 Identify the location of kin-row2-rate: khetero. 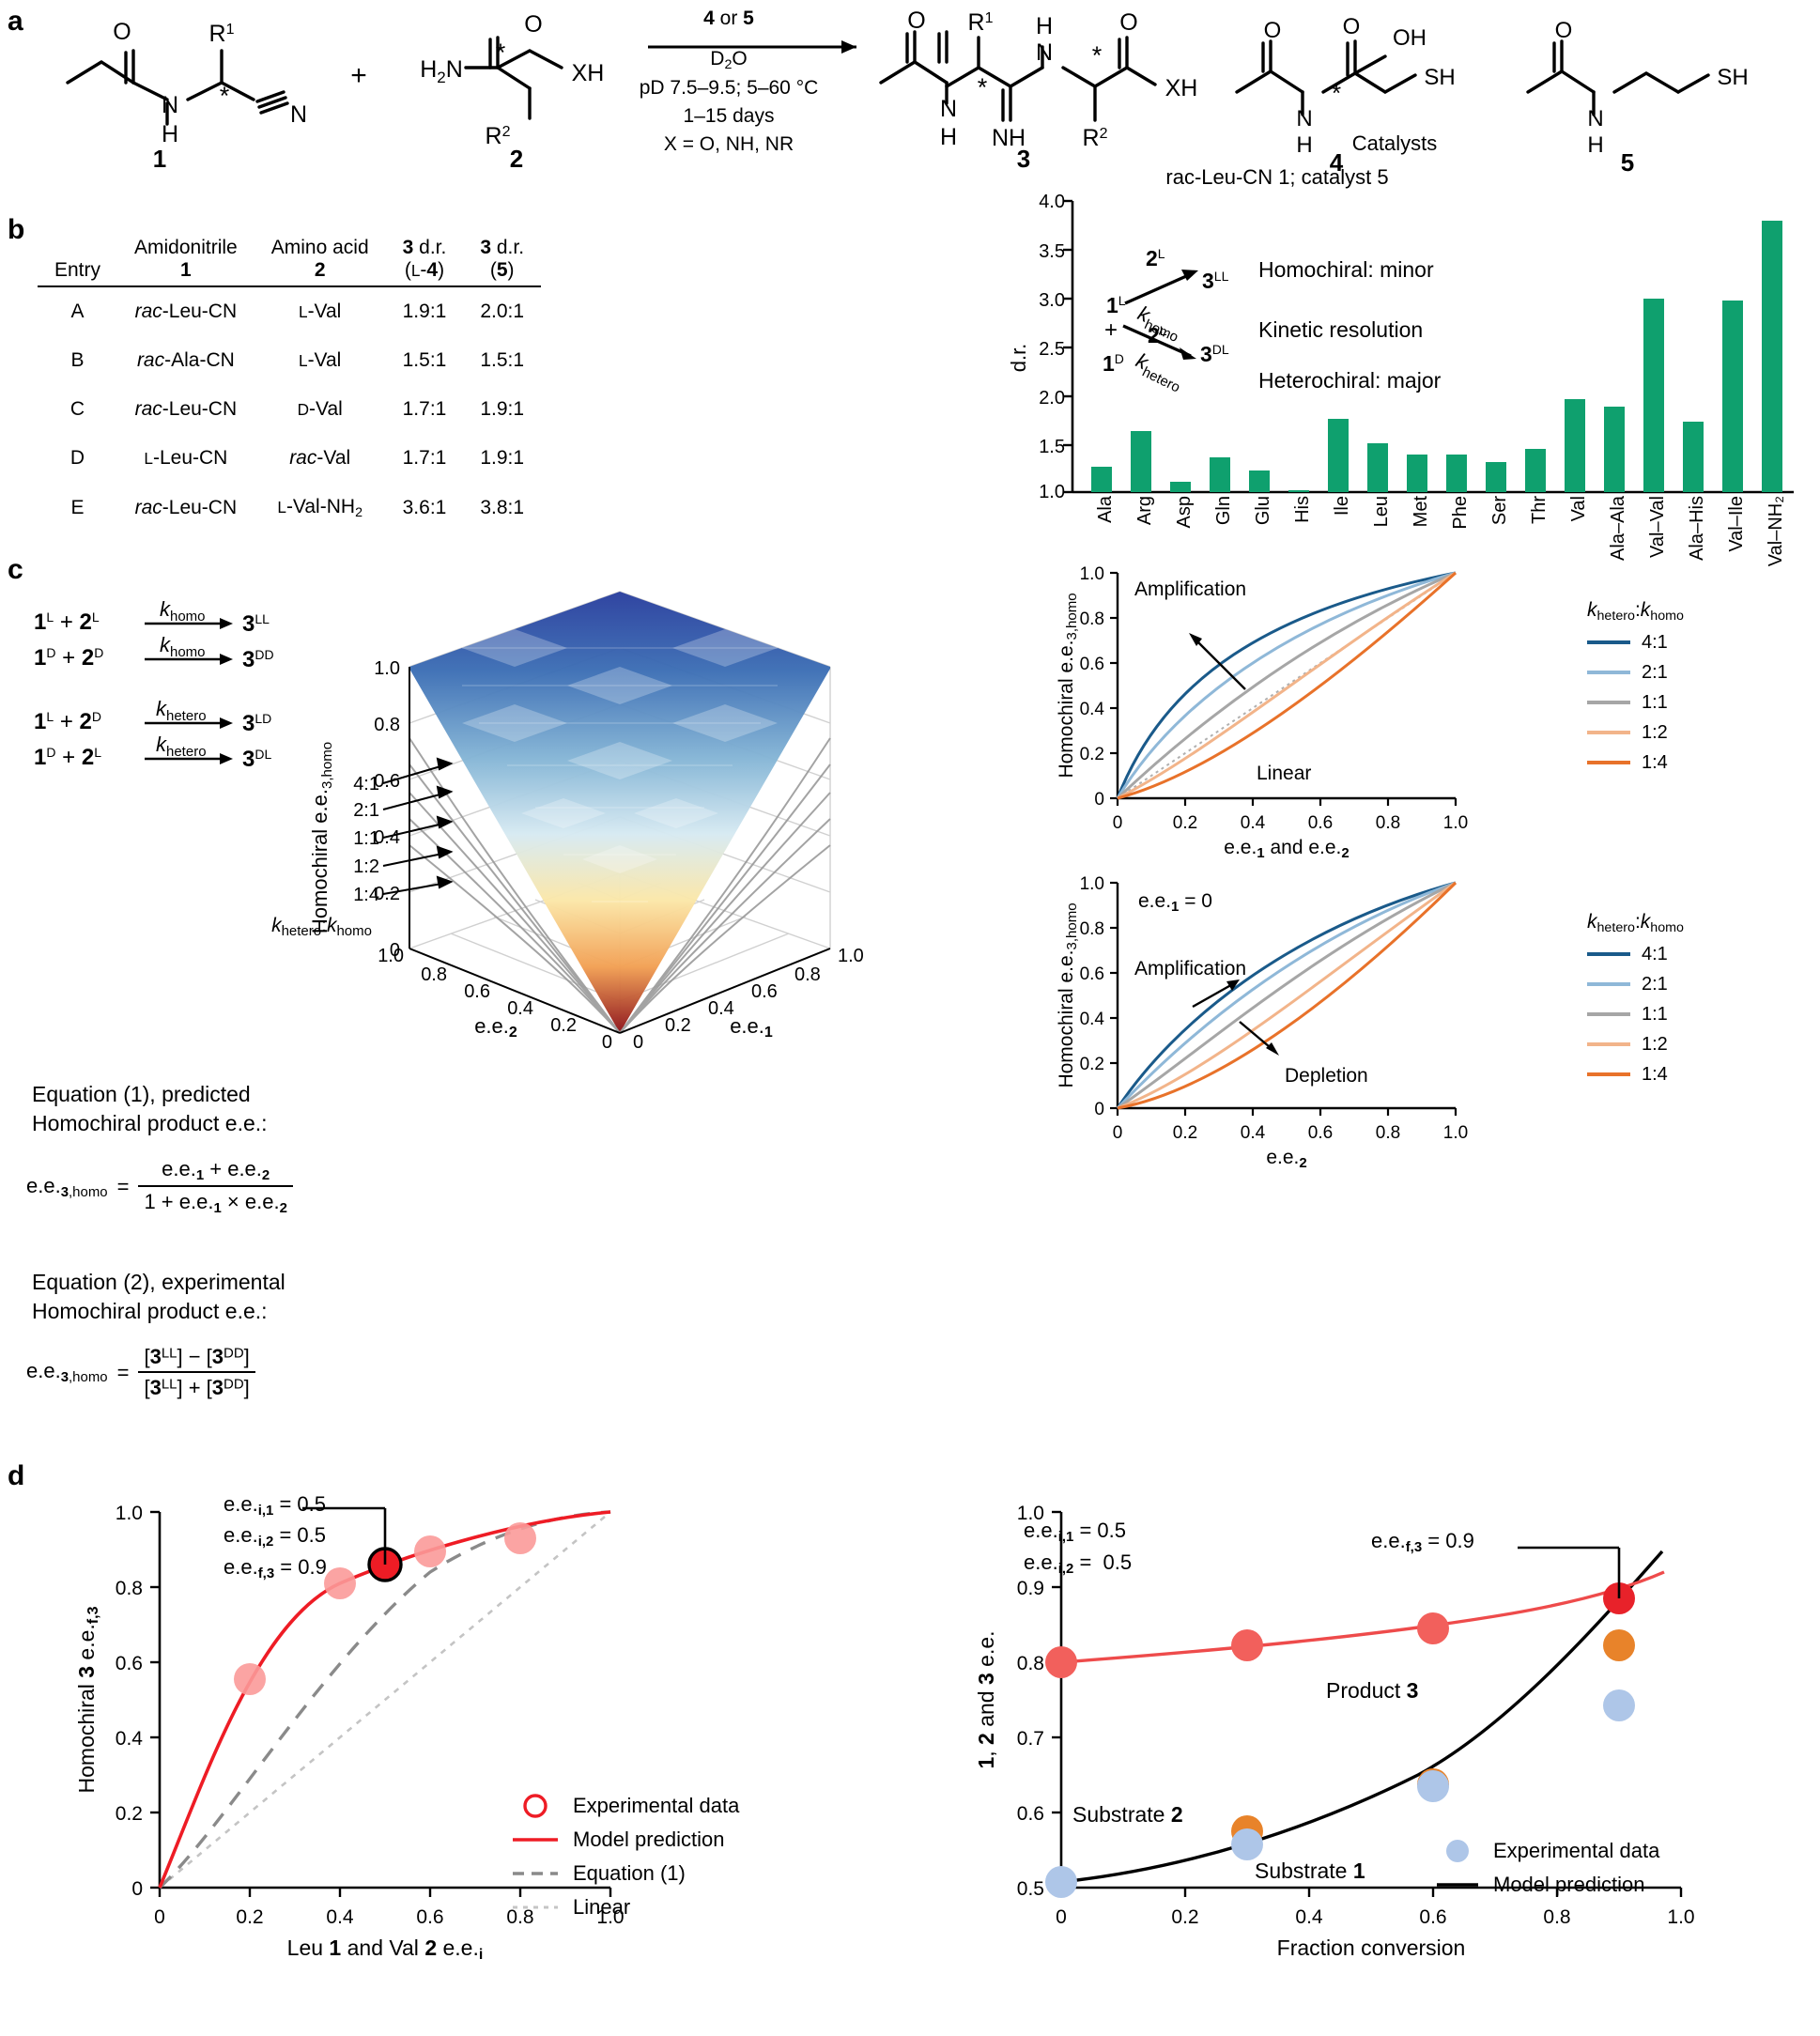
(181, 711).